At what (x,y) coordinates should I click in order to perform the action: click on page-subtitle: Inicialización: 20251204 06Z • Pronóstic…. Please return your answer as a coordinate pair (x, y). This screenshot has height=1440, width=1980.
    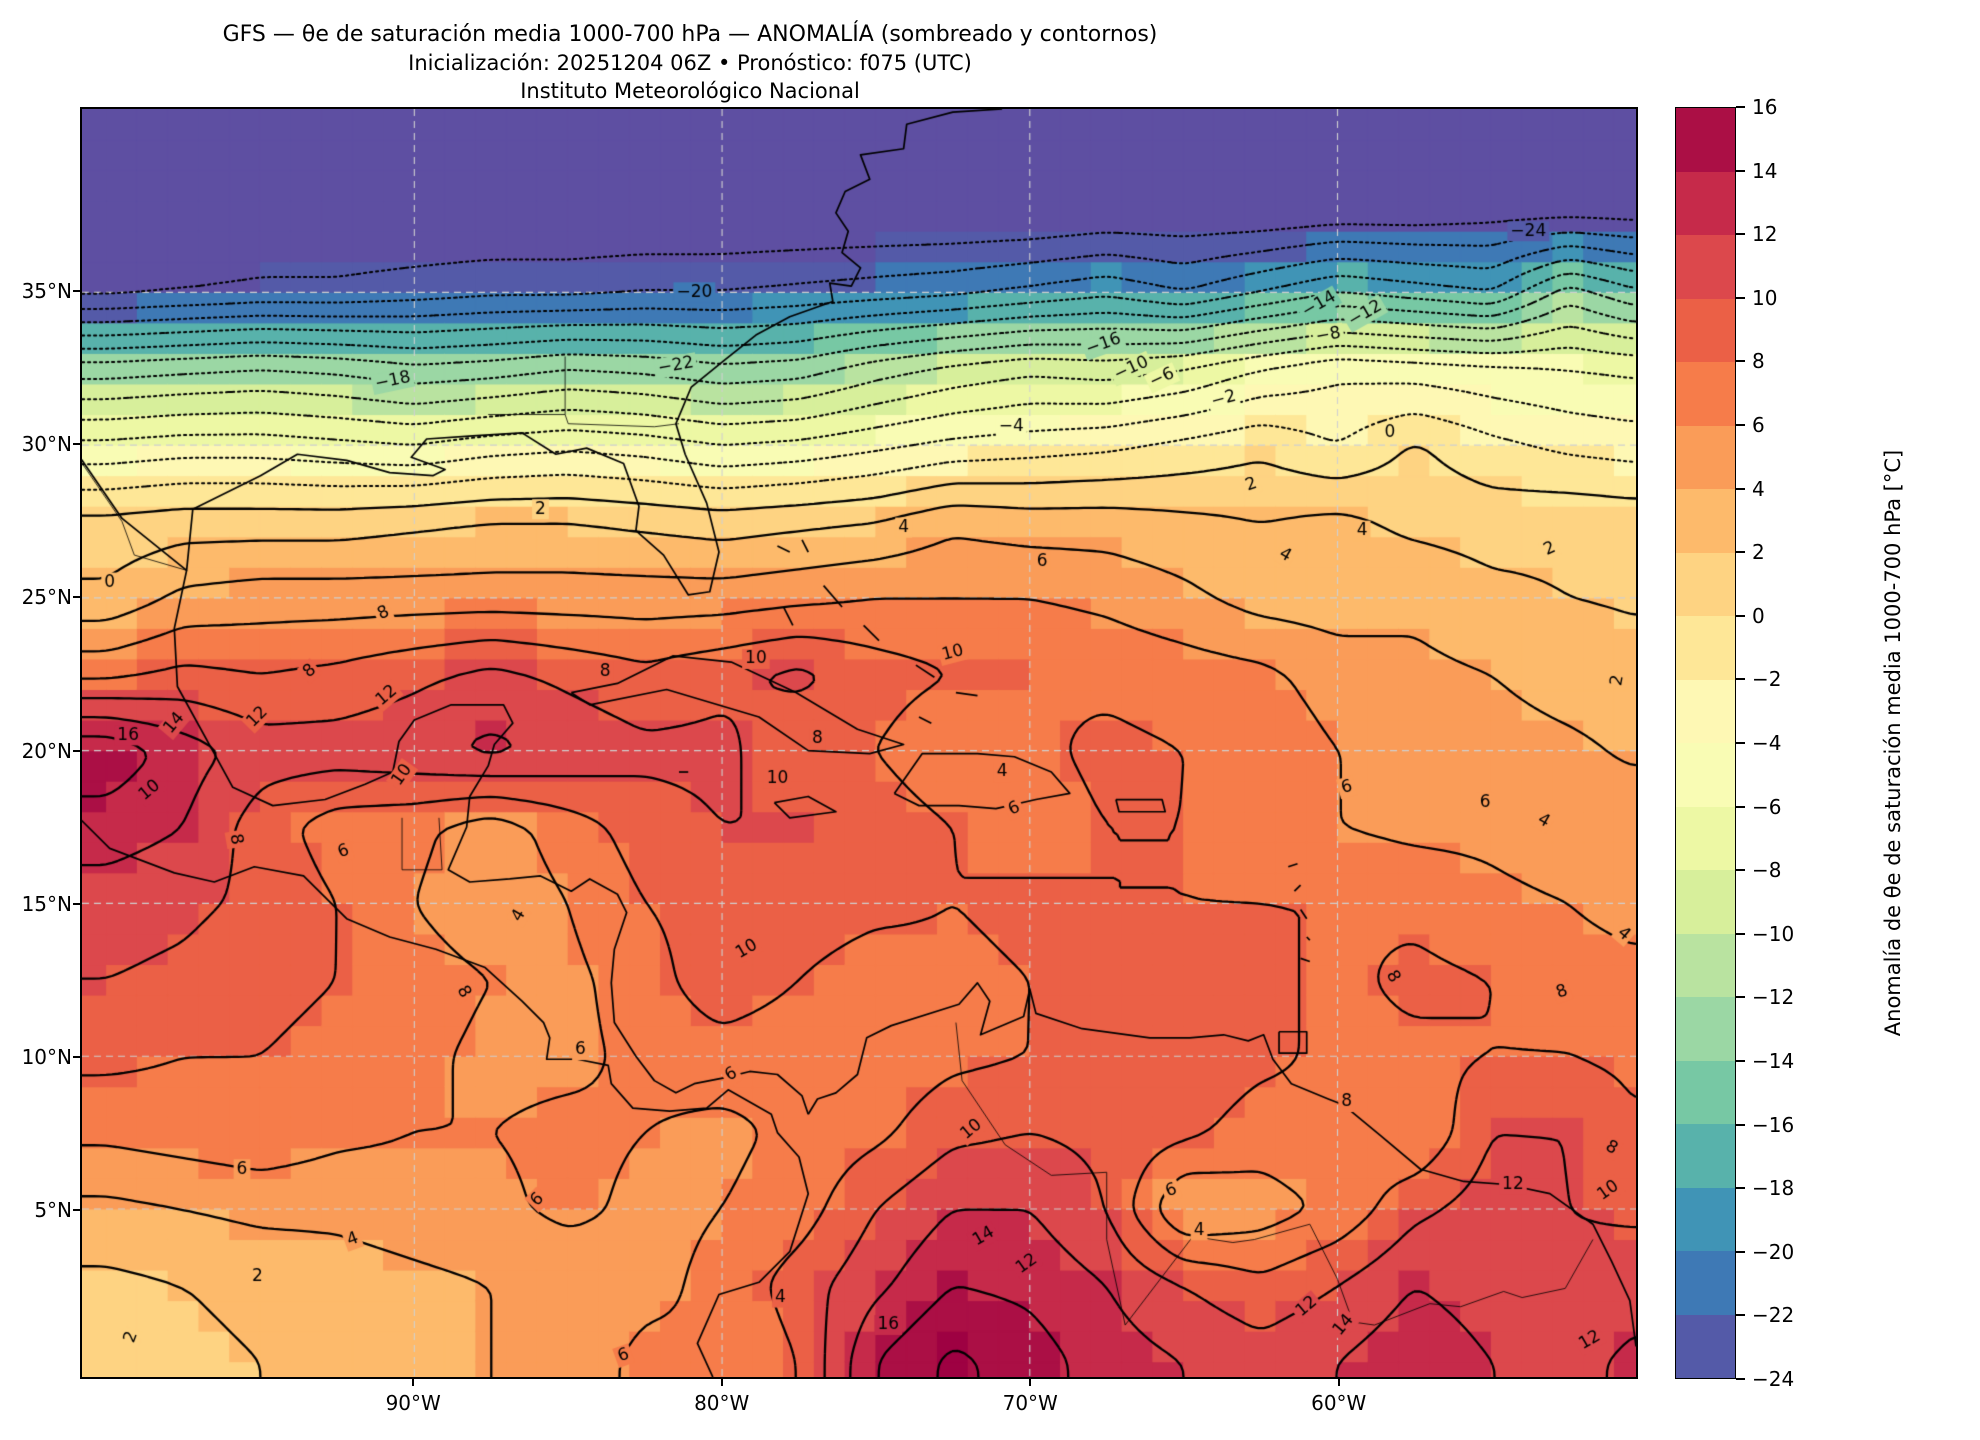
    Looking at the image, I should click on (690, 63).